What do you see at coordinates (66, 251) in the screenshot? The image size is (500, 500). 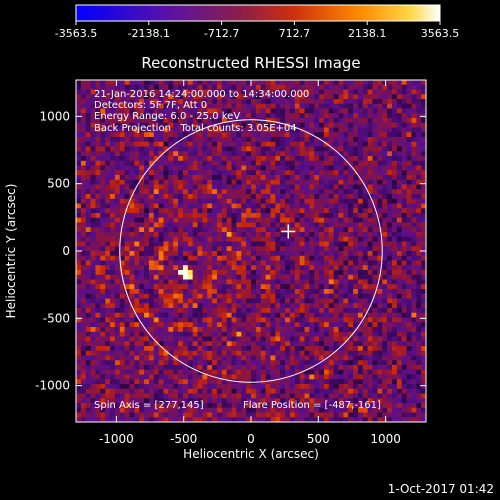 I see `y-tick-label: 0` at bounding box center [66, 251].